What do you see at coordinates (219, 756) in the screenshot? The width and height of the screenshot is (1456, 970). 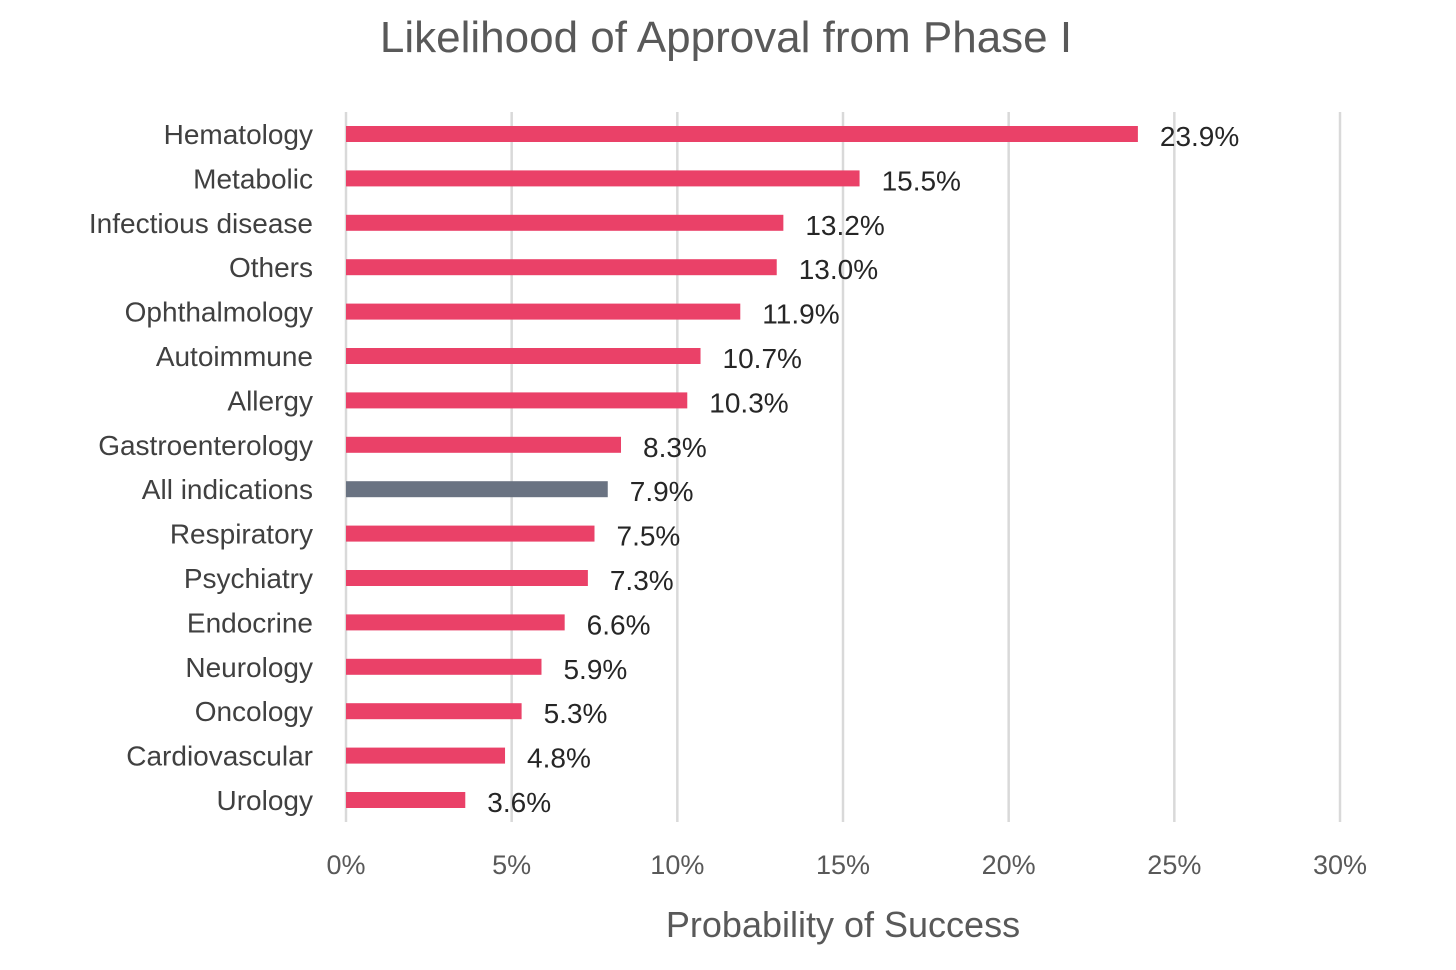 I see `category-label: Cardiovascular` at bounding box center [219, 756].